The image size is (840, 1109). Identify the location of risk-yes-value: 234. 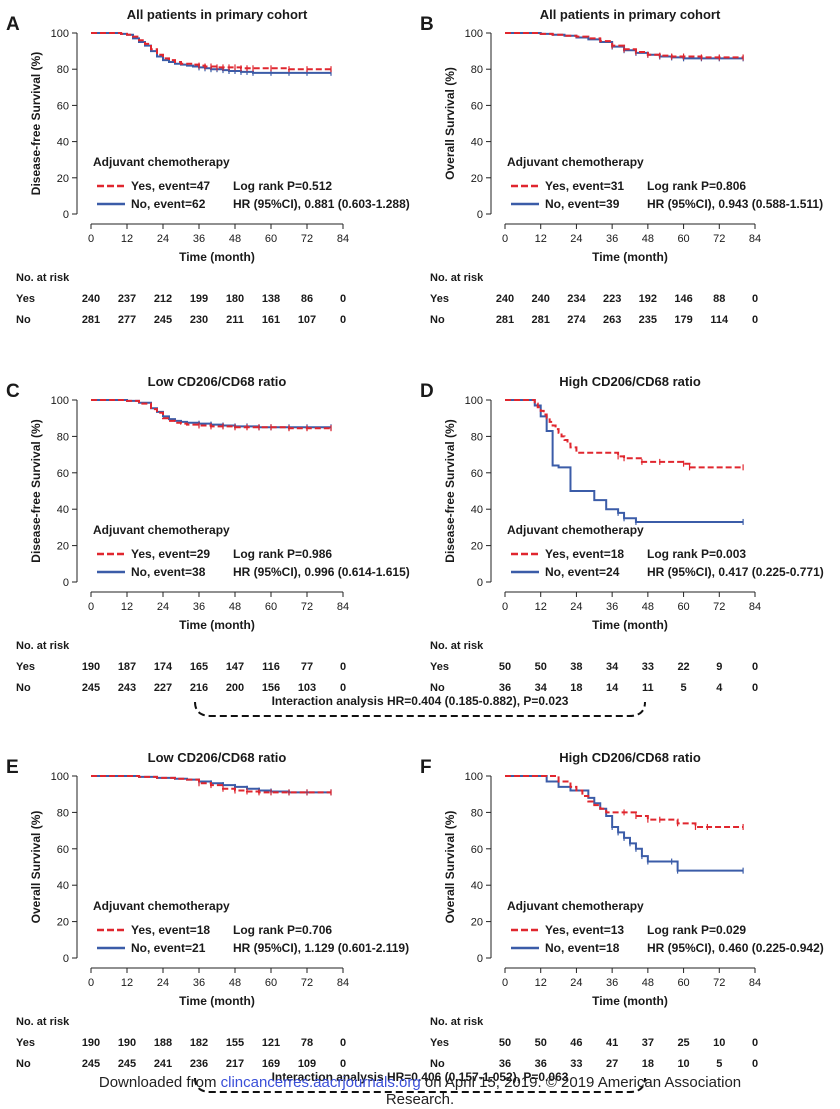
(576, 299).